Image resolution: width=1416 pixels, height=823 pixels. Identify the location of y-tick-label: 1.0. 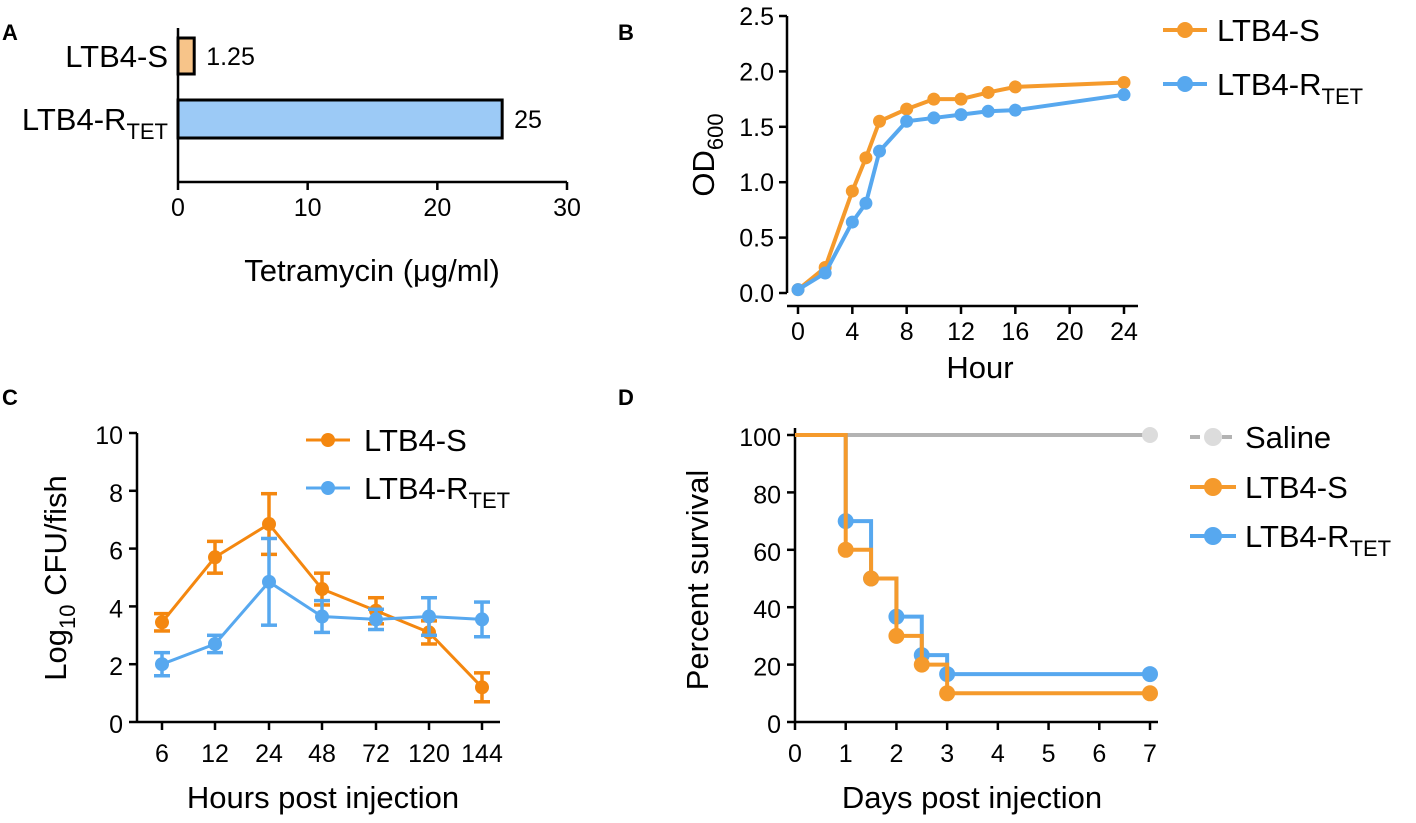
(756, 183).